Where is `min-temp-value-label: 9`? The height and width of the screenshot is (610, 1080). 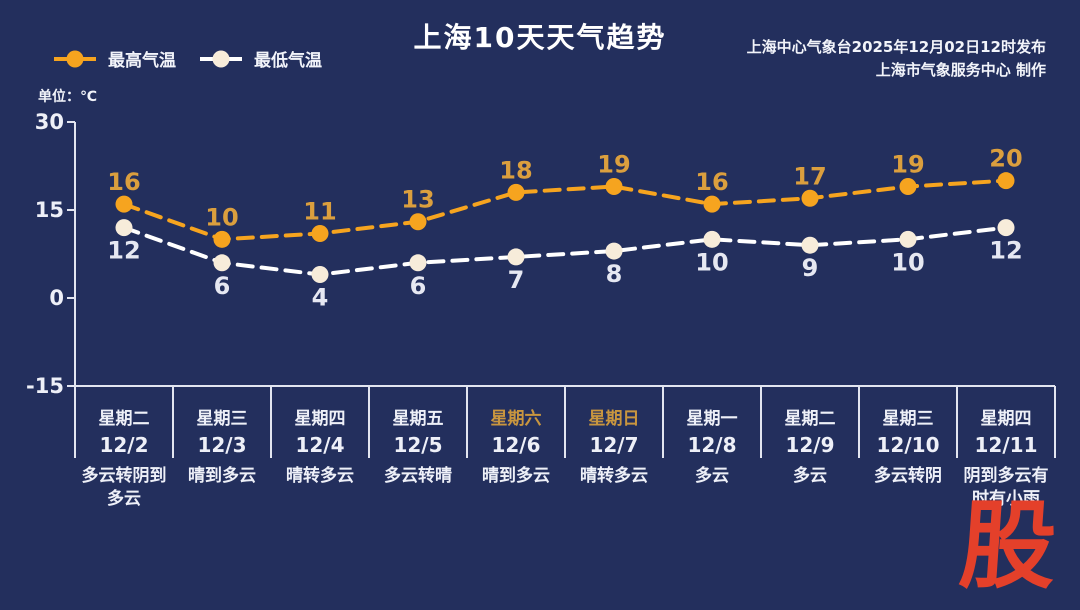 min-temp-value-label: 9 is located at coordinates (810, 268).